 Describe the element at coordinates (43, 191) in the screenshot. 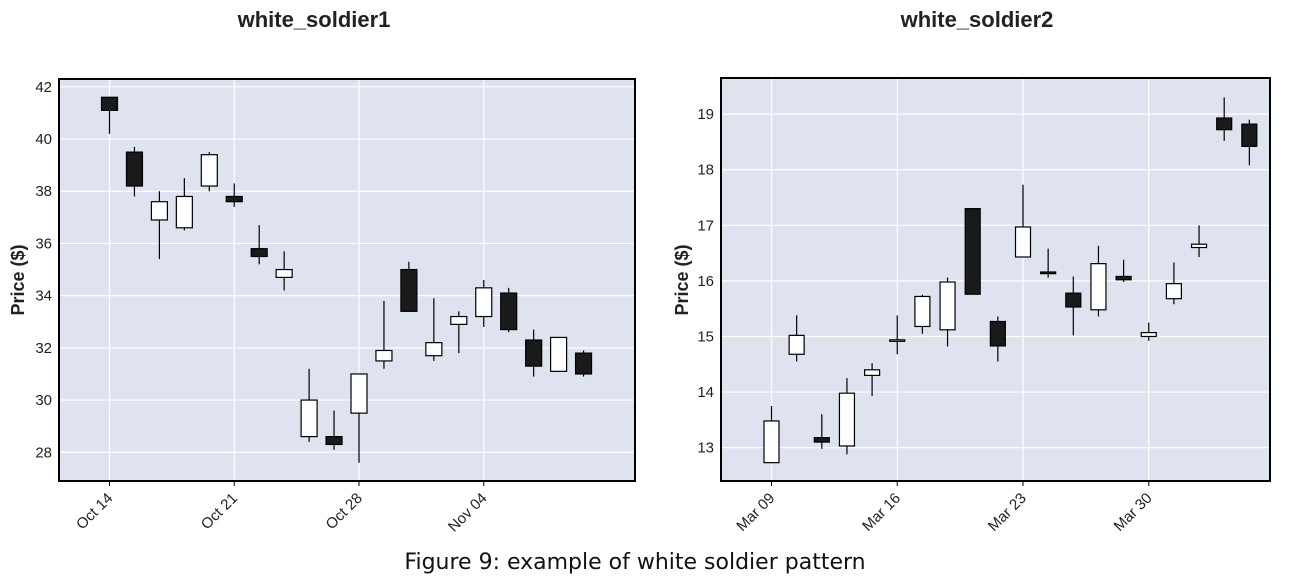

I see `y-tick-label: 38` at that location.